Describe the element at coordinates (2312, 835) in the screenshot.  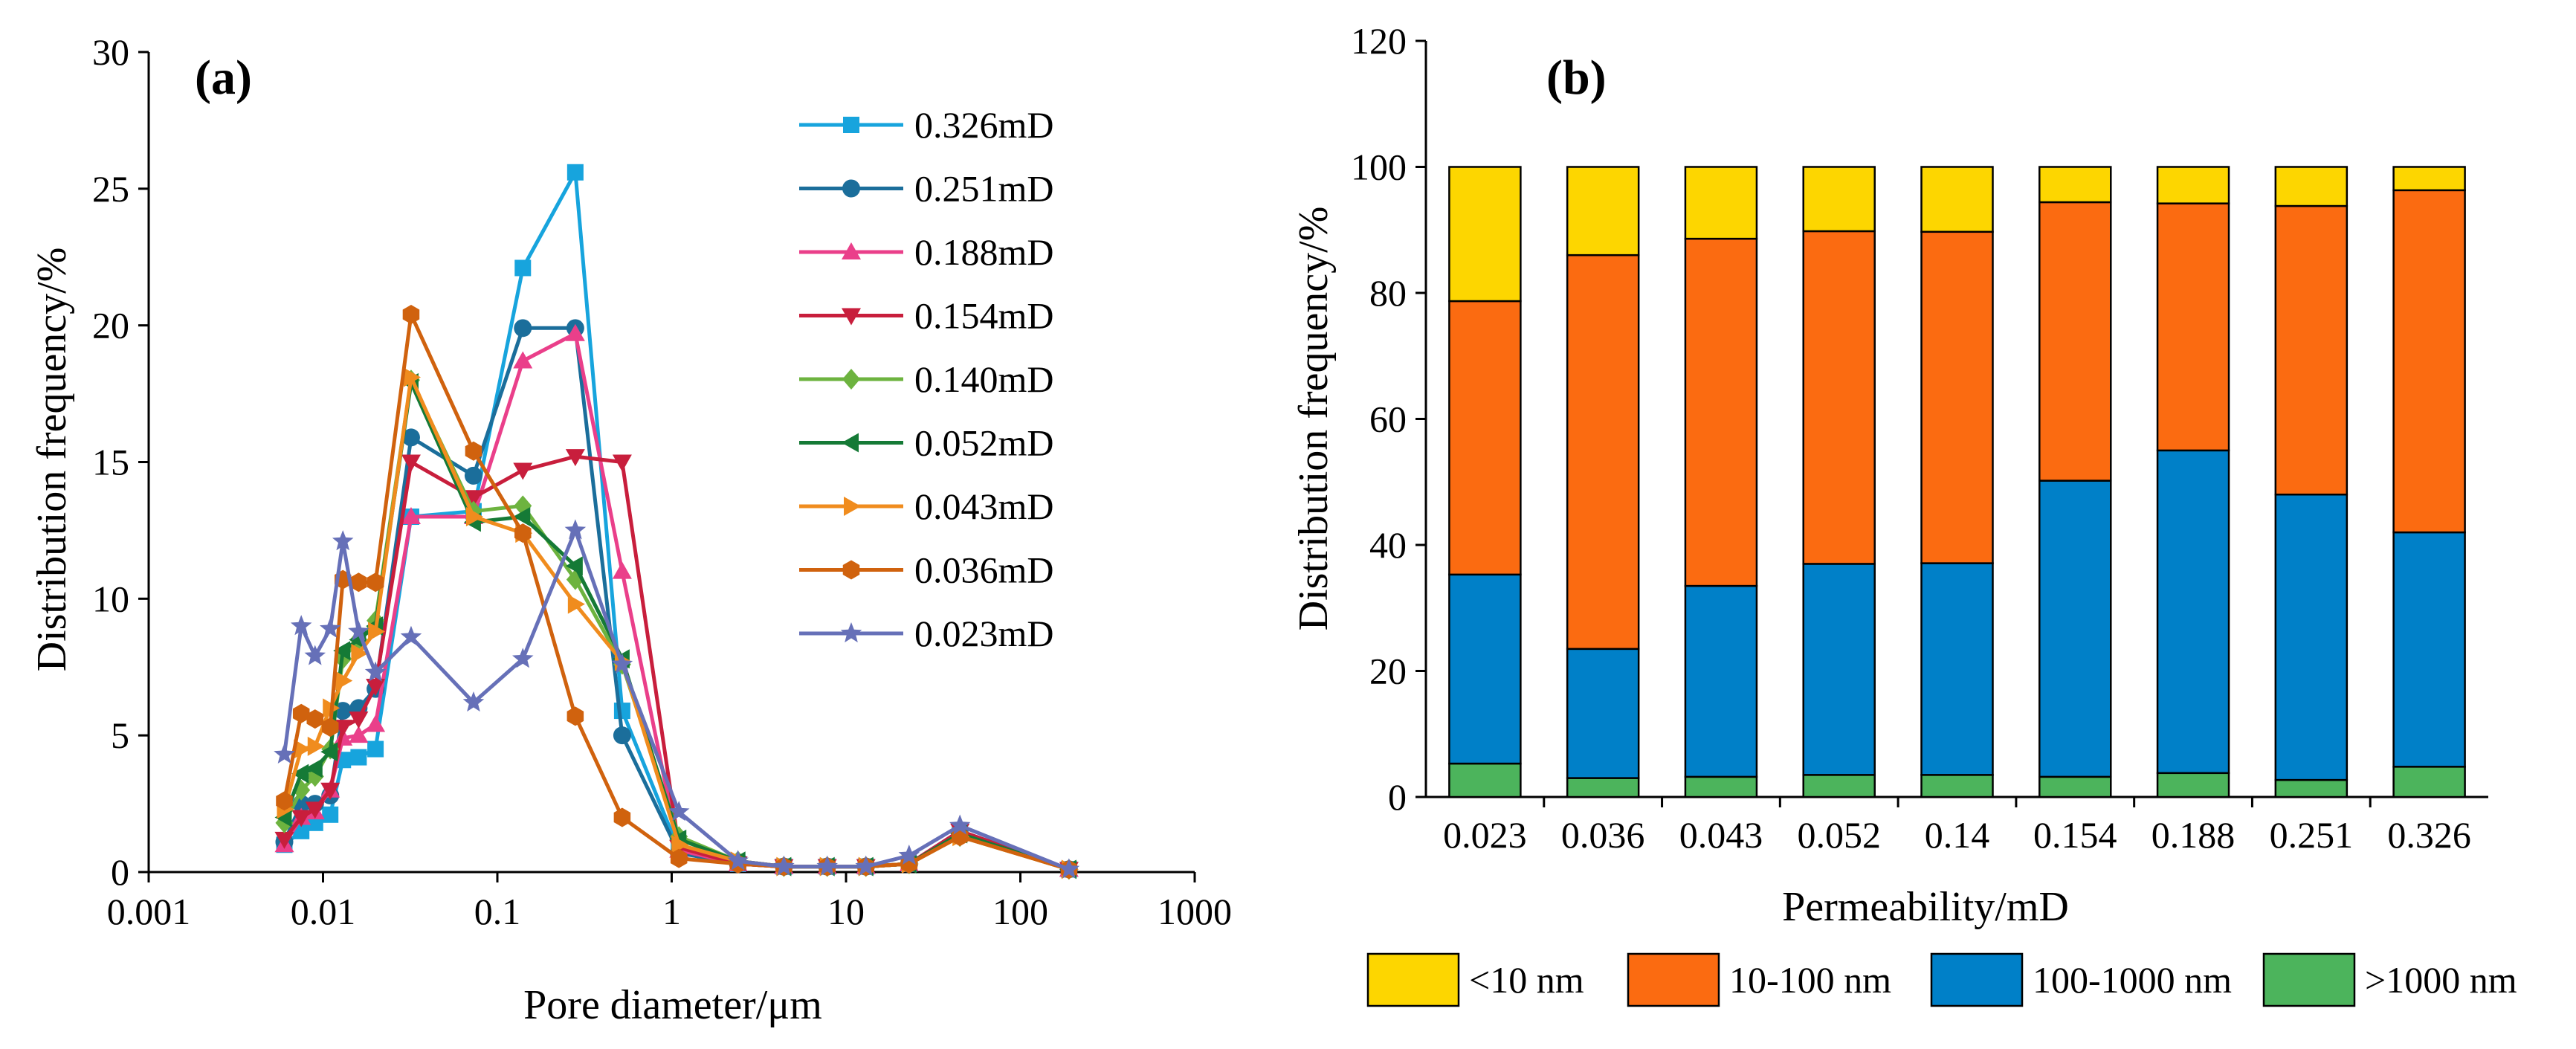
I see `panel-b-x-tick-label: 0.251` at that location.